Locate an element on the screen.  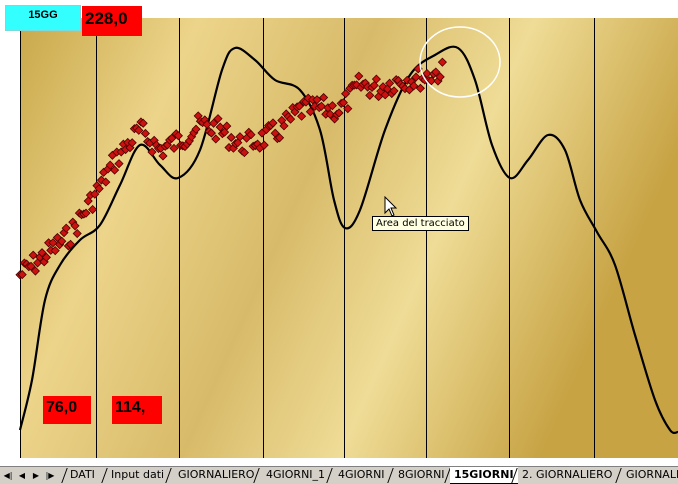
tab-4giorni-1: 4GIORNI_1 is located at coordinates (296, 474).